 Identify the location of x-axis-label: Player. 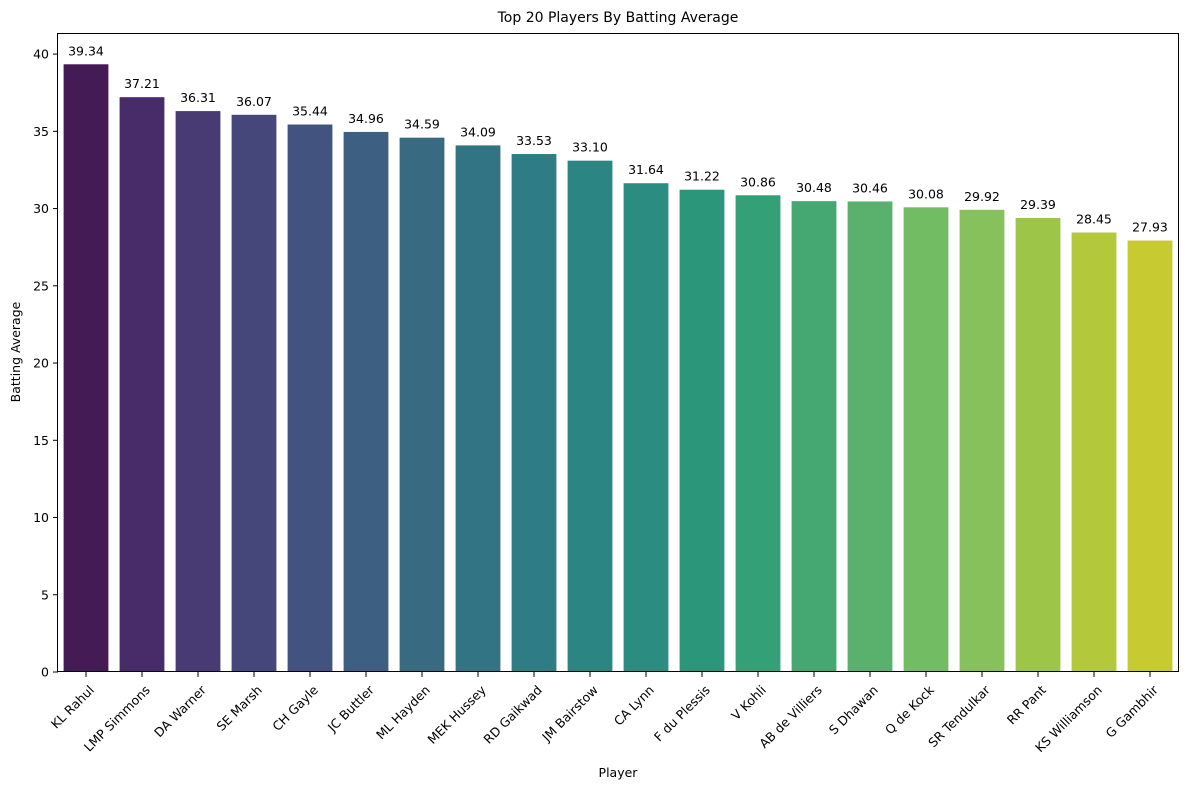
(619, 772).